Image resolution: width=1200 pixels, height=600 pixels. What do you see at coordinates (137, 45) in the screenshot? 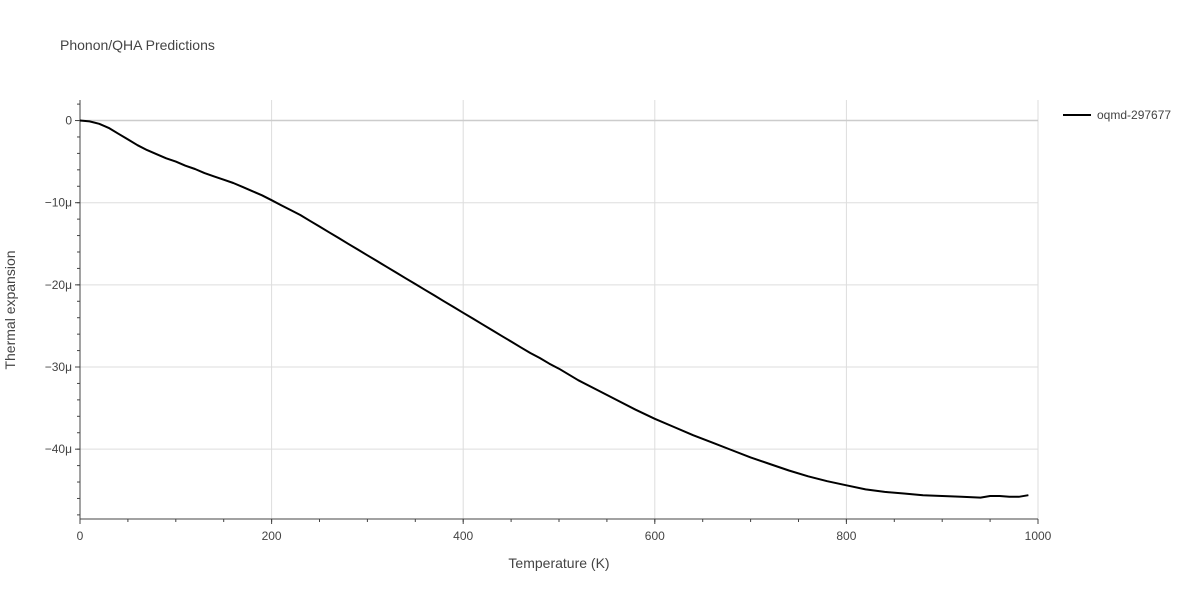
I see `chart-title: Phonon/QHA Predictions` at bounding box center [137, 45].